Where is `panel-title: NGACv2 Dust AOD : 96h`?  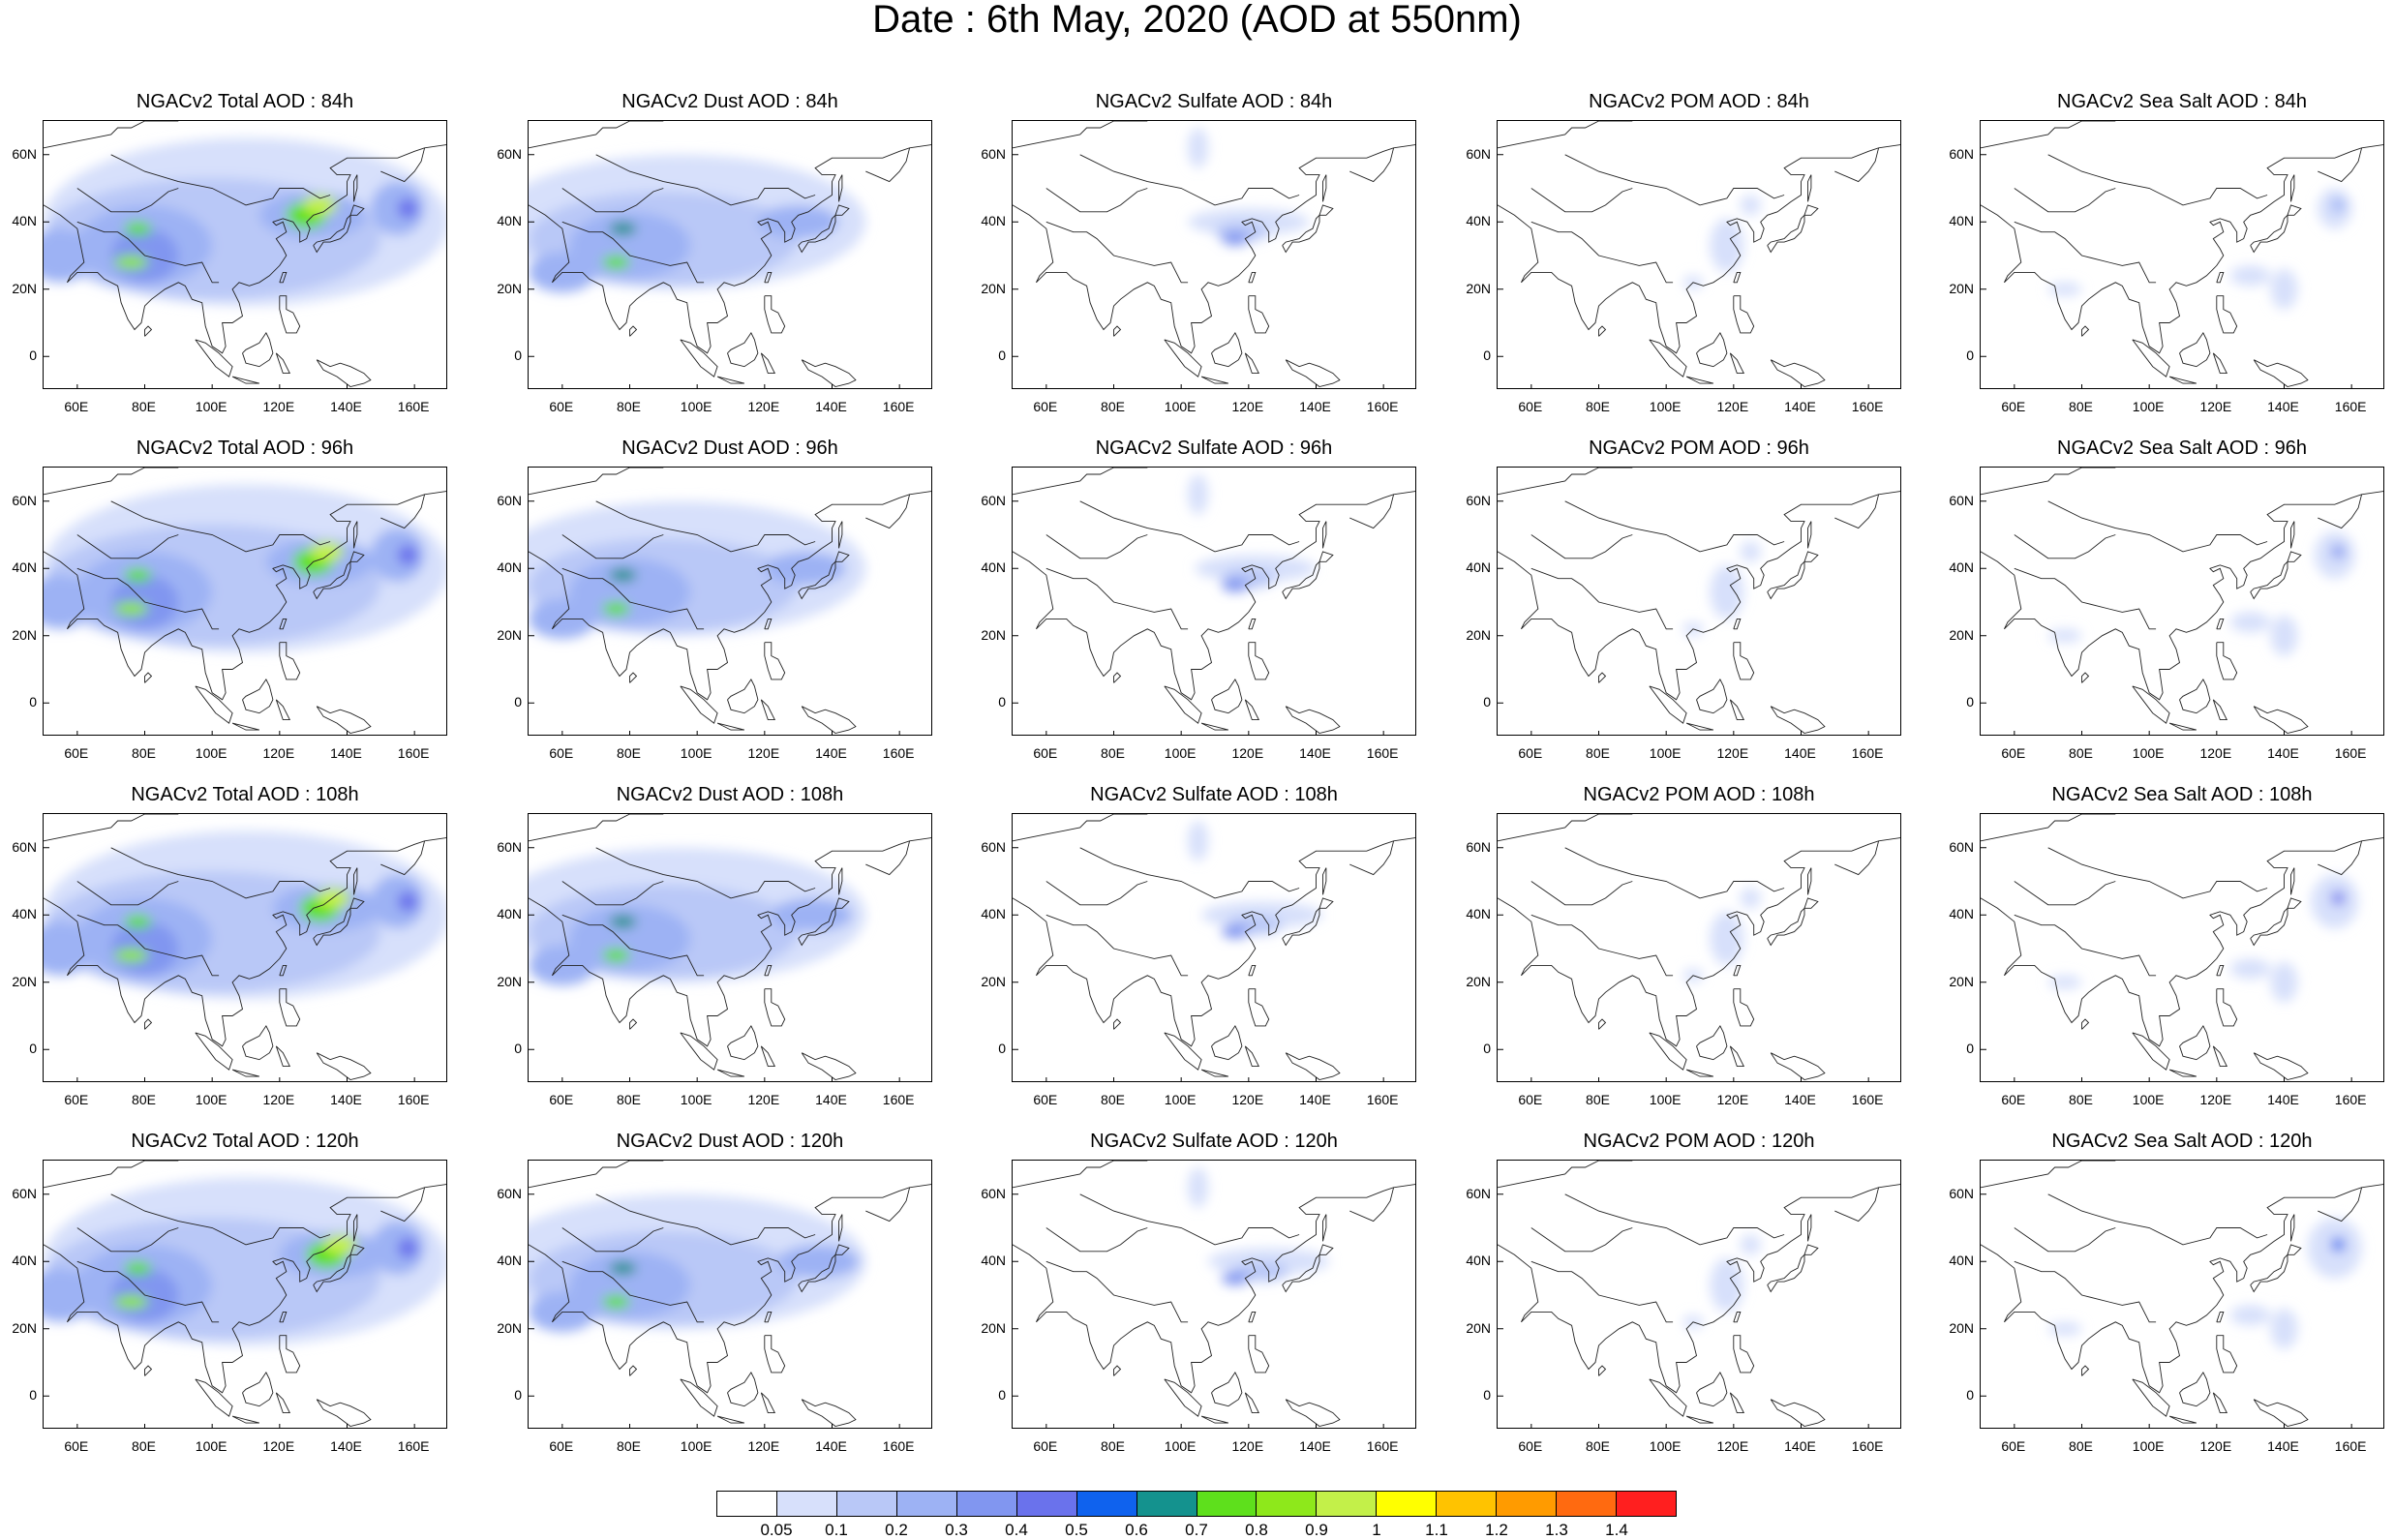 panel-title: NGACv2 Dust AOD : 96h is located at coordinates (730, 448).